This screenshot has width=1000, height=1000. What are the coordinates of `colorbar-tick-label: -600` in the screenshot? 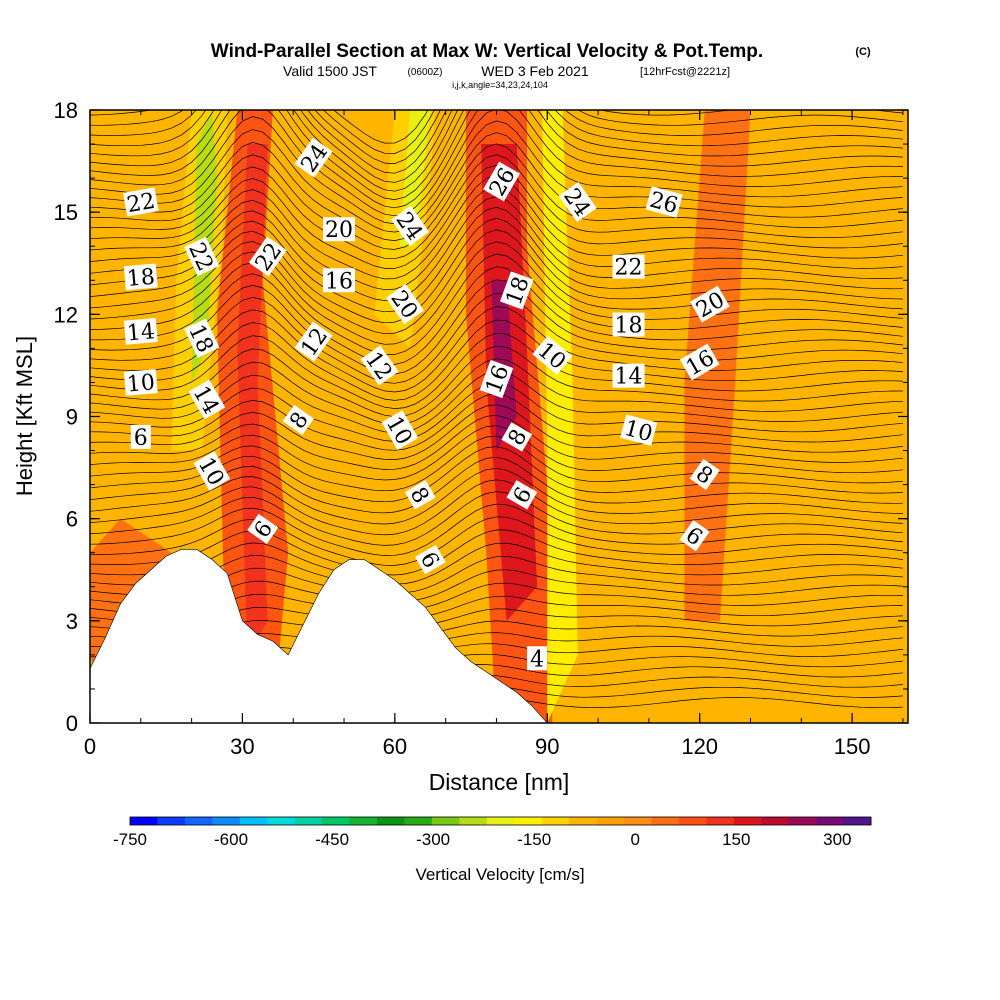 It's located at (231, 839).